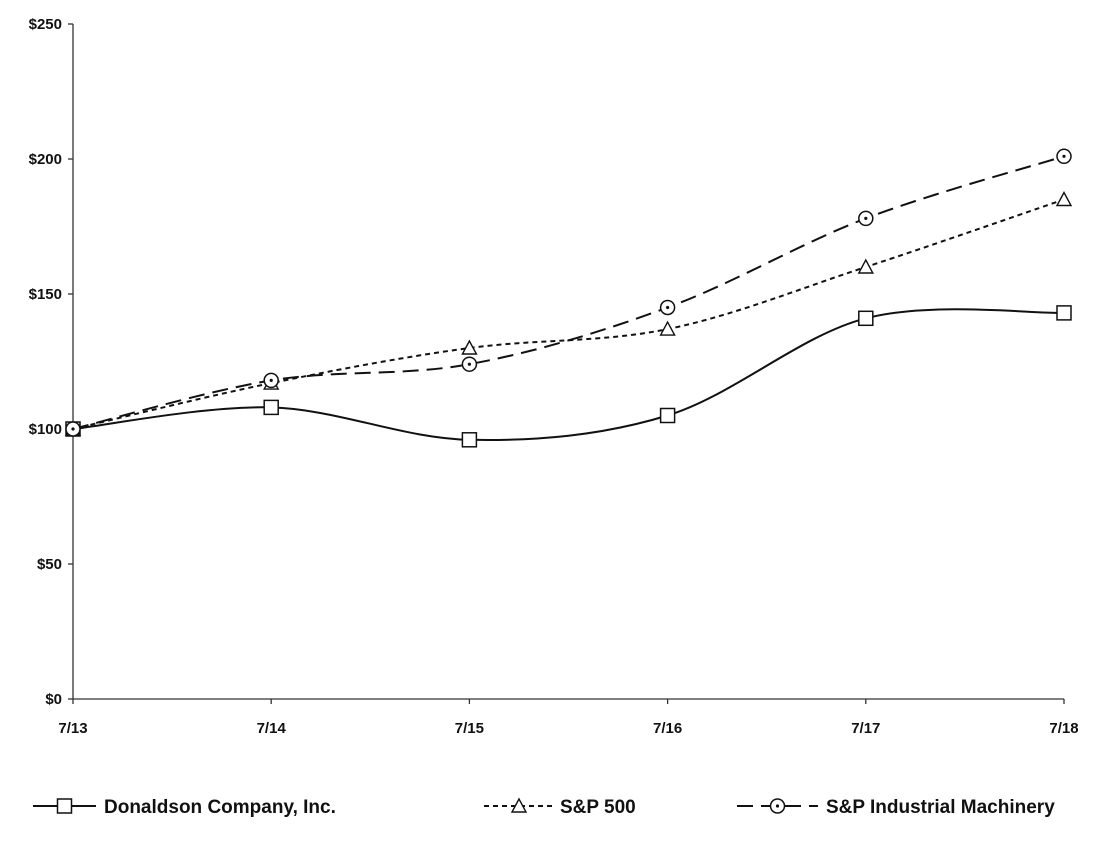 The image size is (1105, 848). Describe the element at coordinates (45, 159) in the screenshot. I see `y-tick-label: $200` at that location.